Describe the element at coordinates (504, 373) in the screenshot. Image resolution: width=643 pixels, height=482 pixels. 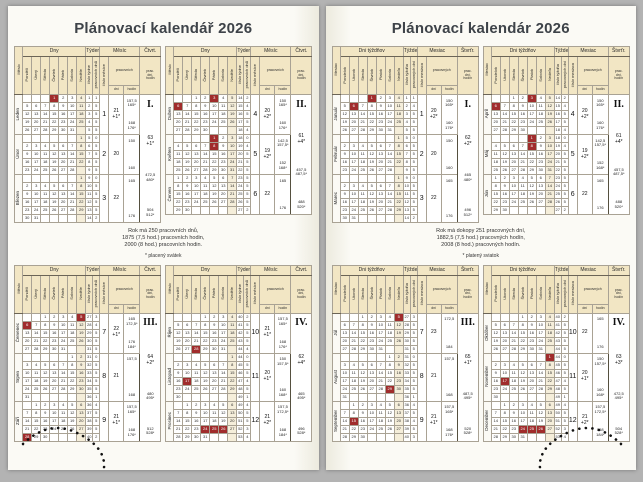
I see `day-cell: 10` at that location.